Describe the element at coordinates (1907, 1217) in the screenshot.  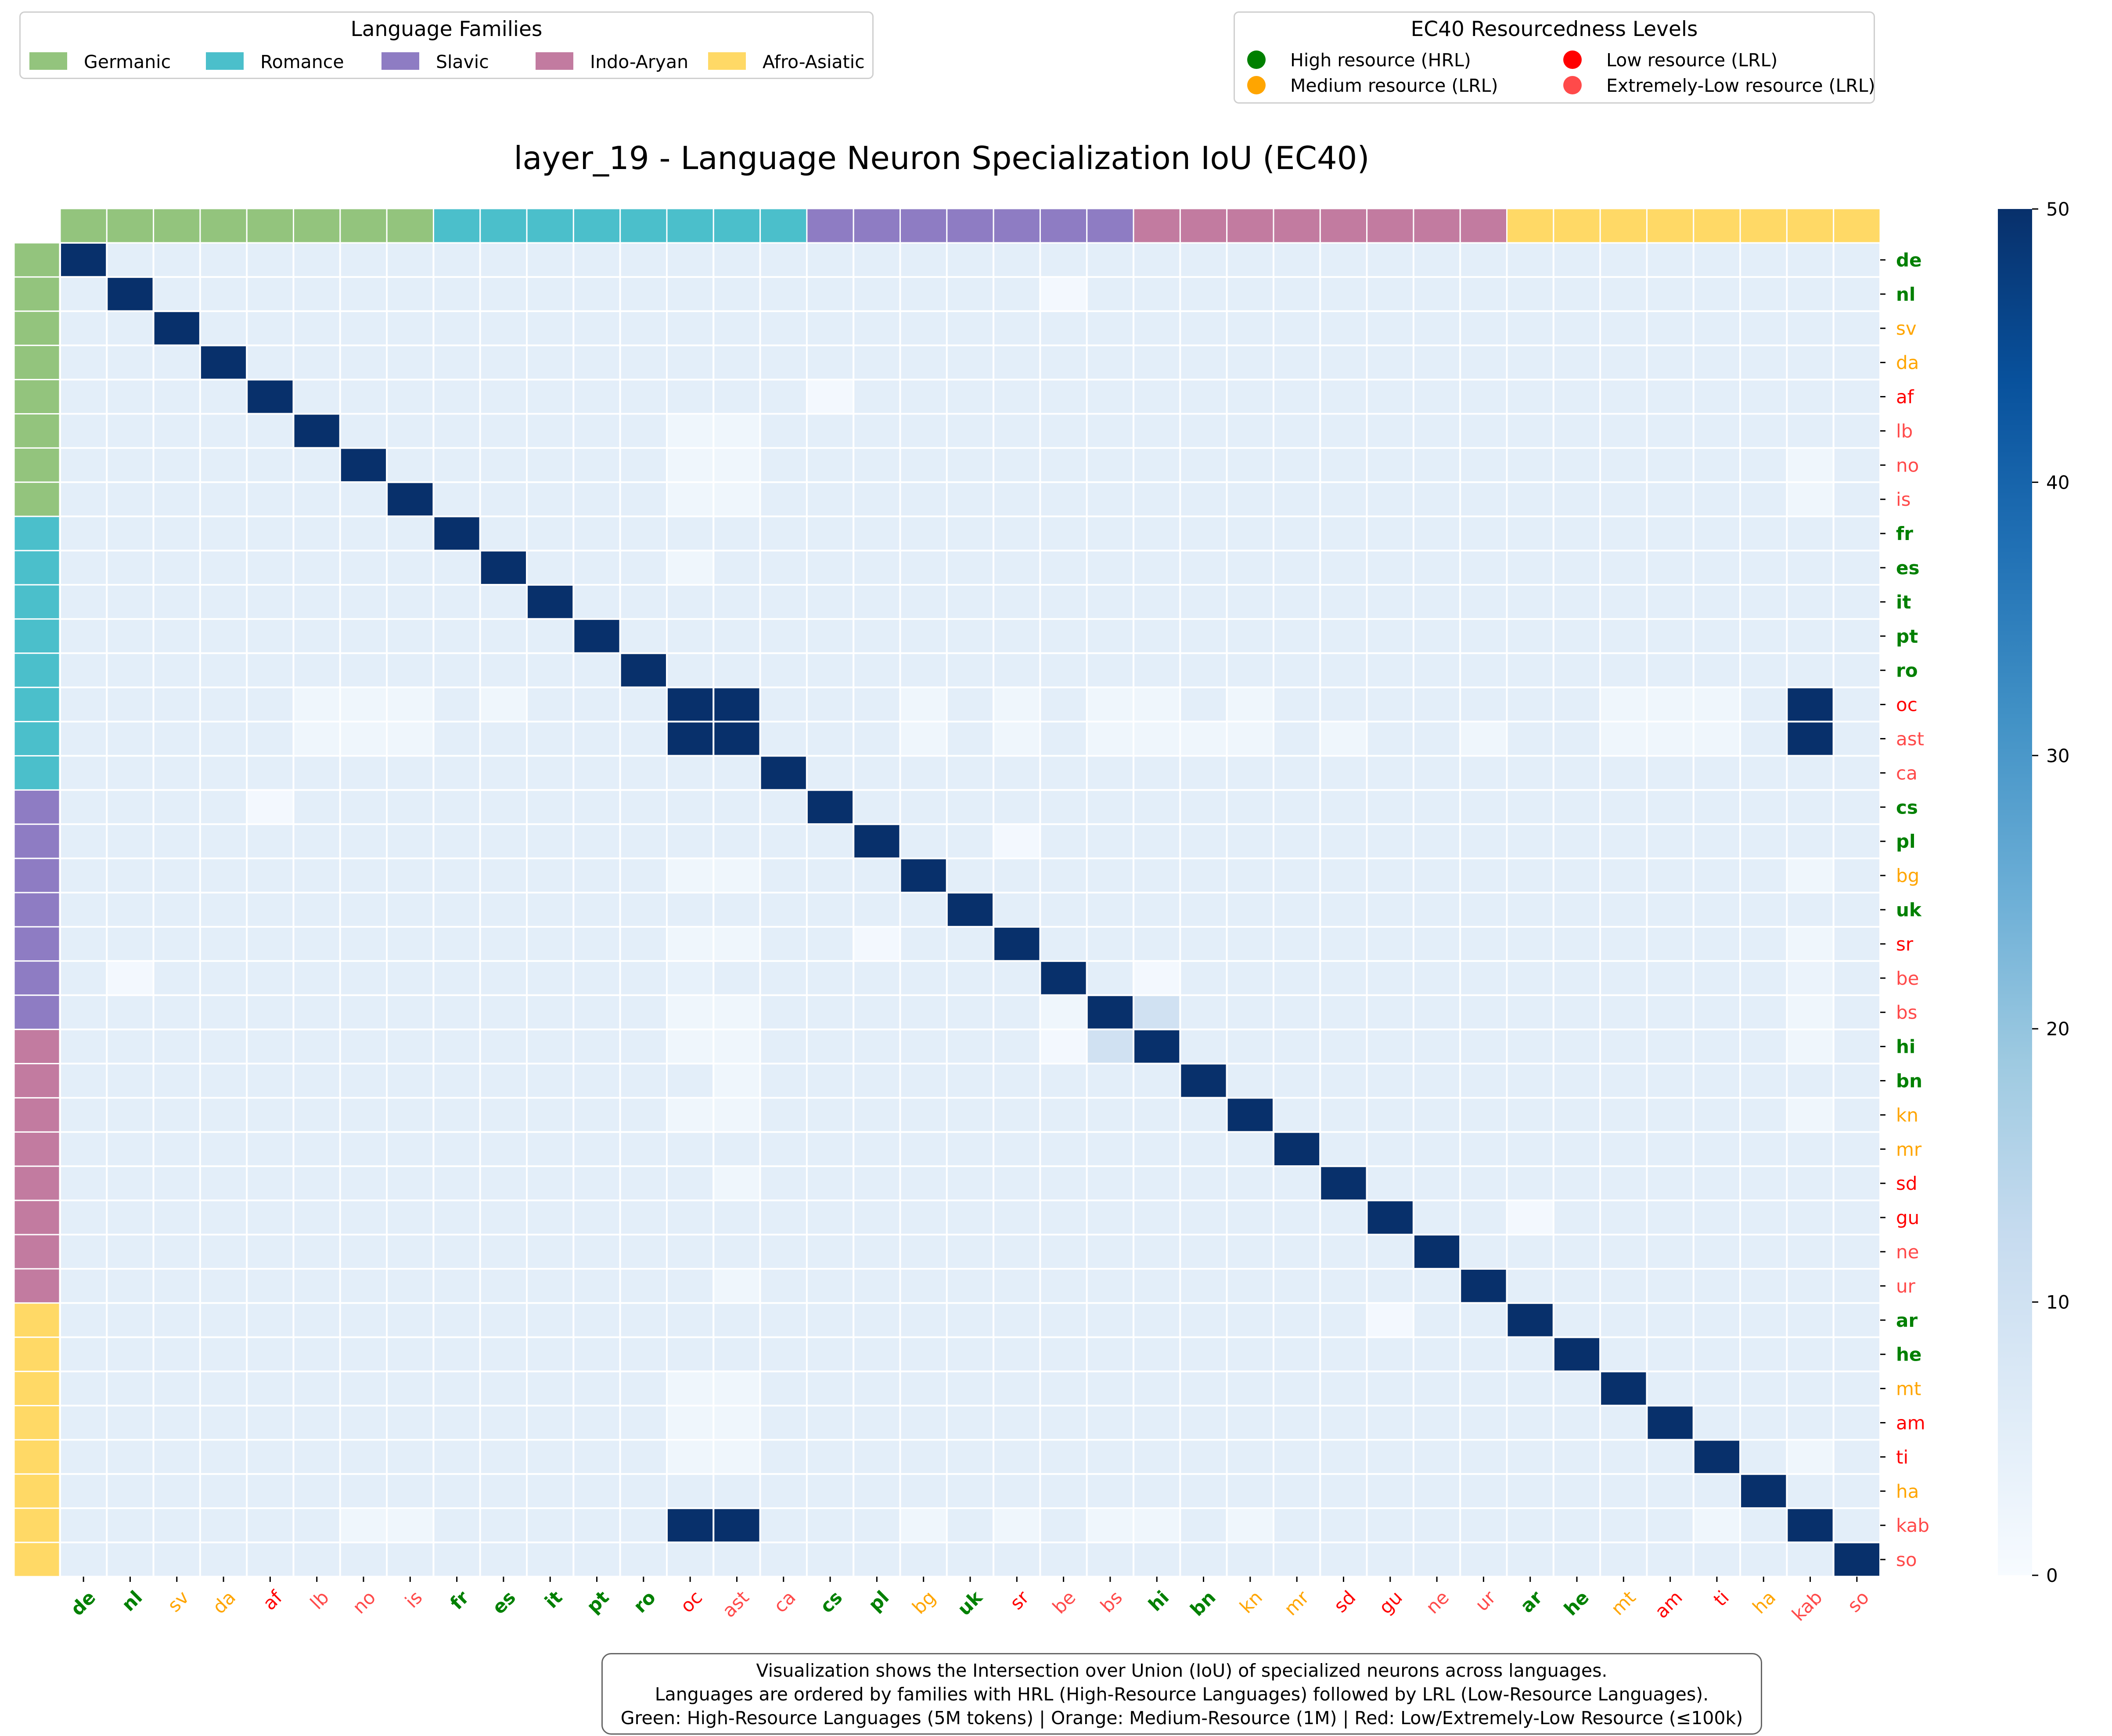
I see `y-tick-label: gu` at that location.